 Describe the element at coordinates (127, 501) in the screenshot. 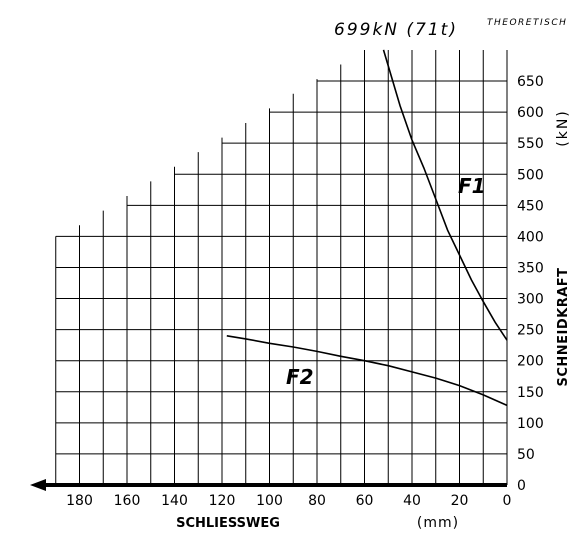

I see `x-tick-label: 160` at that location.